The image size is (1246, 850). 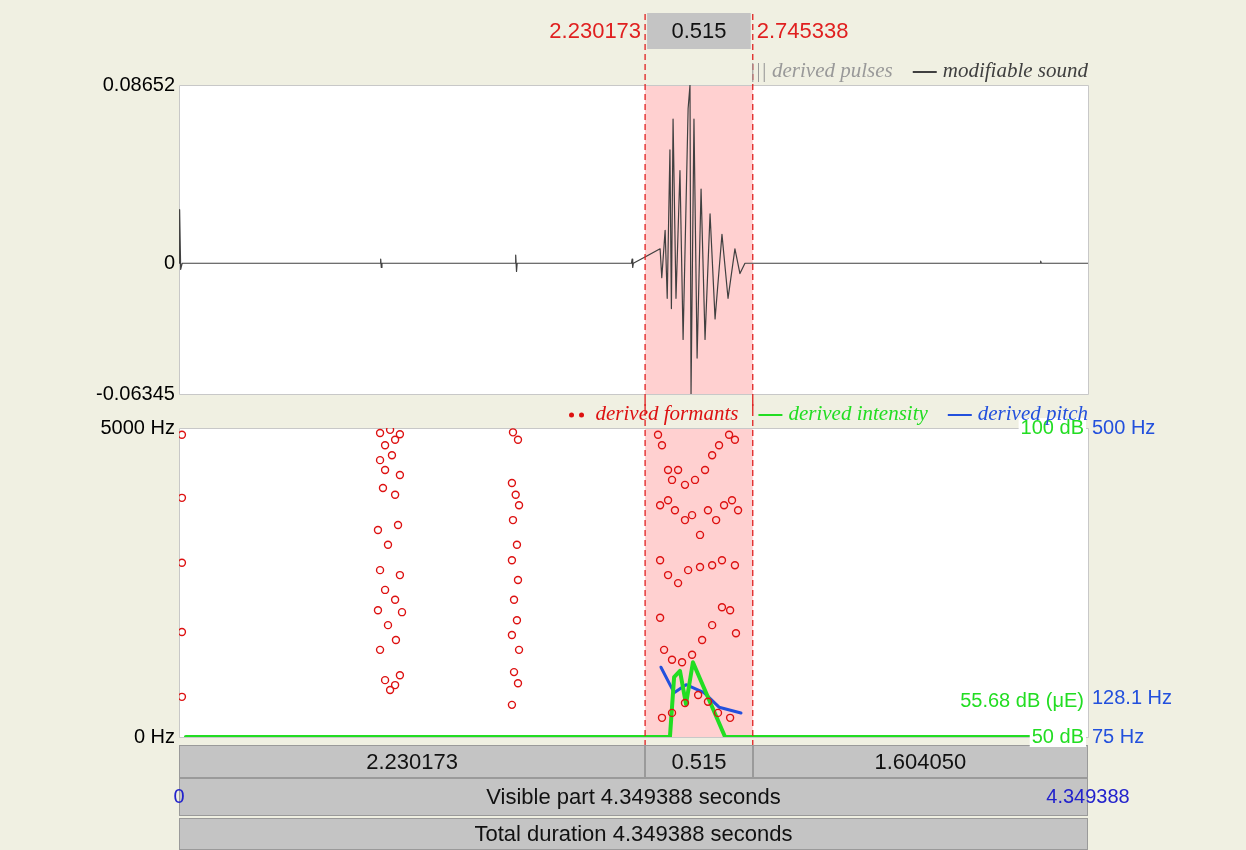 I want to click on y2-tick-label: 50 dB, so click(x=1057, y=735).